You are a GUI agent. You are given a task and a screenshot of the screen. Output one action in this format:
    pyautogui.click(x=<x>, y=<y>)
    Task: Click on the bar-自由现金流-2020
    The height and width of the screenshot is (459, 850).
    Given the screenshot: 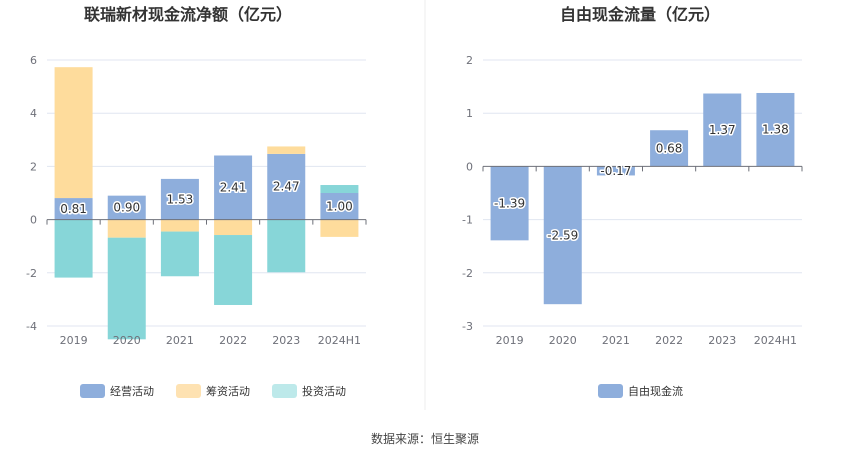 What is the action you would take?
    pyautogui.click(x=562, y=235)
    